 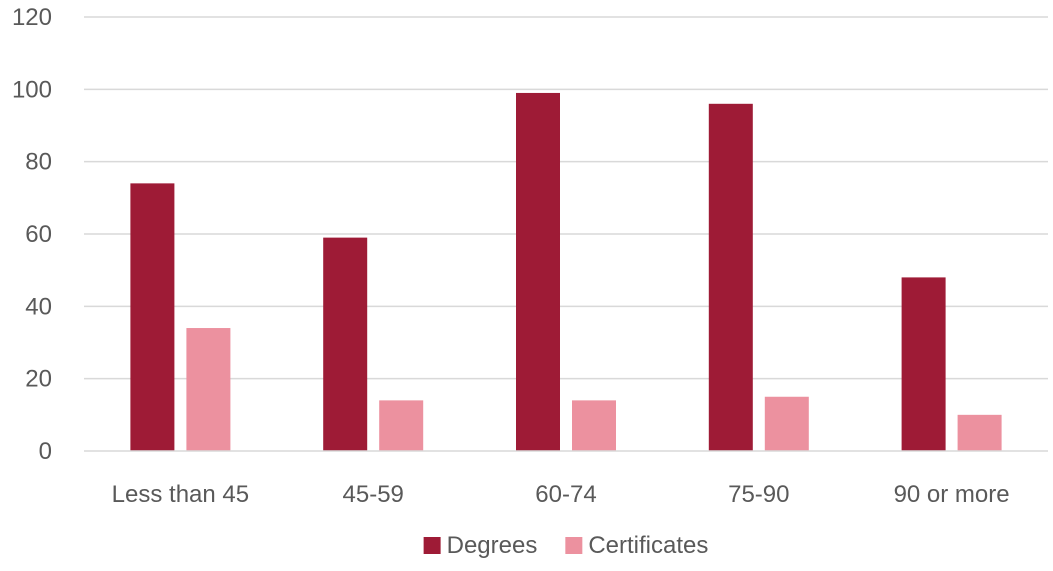 What do you see at coordinates (574, 545) in the screenshot?
I see `legend-swatch-certificates` at bounding box center [574, 545].